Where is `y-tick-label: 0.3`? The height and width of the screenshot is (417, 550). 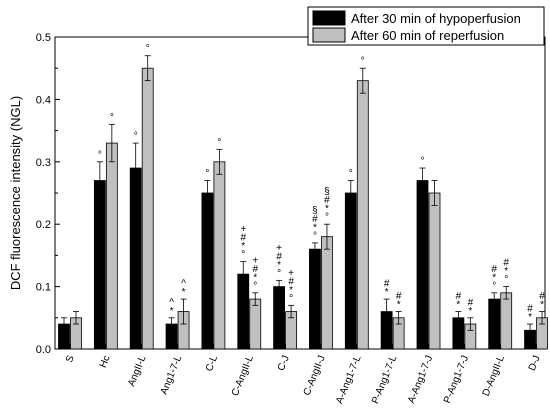 y-tick-label: 0.3 is located at coordinates (43, 163).